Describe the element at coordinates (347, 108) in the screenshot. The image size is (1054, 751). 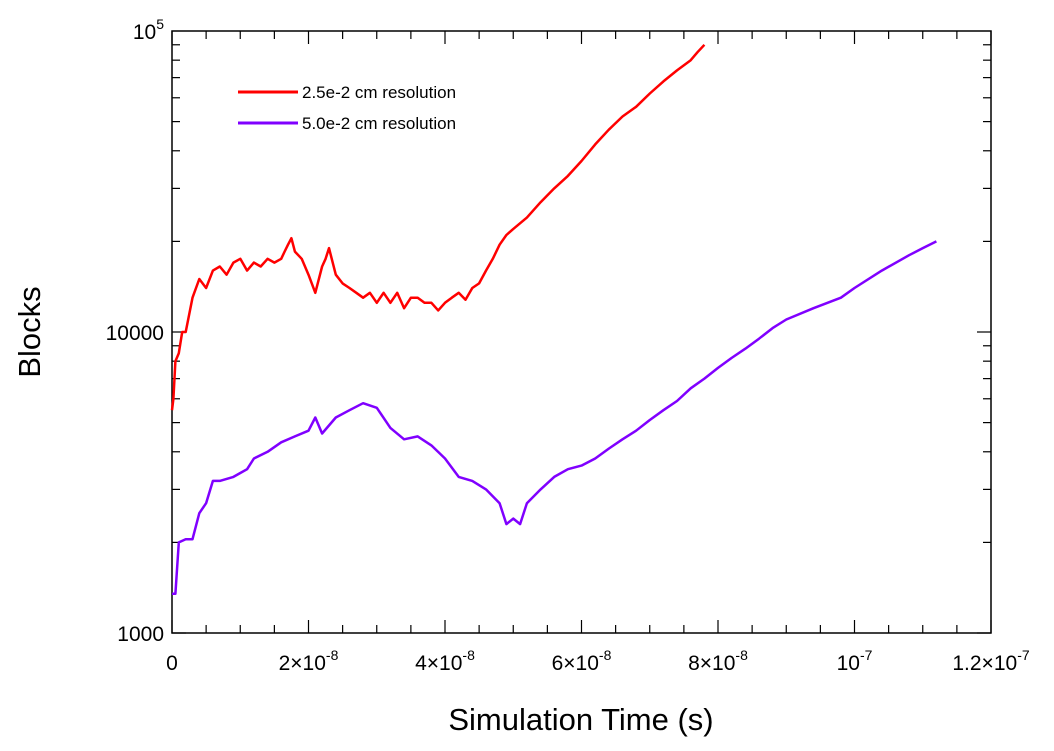
I see `legend: 2.5e-2 cm resolution 5.0e-2 cm resolution` at that location.